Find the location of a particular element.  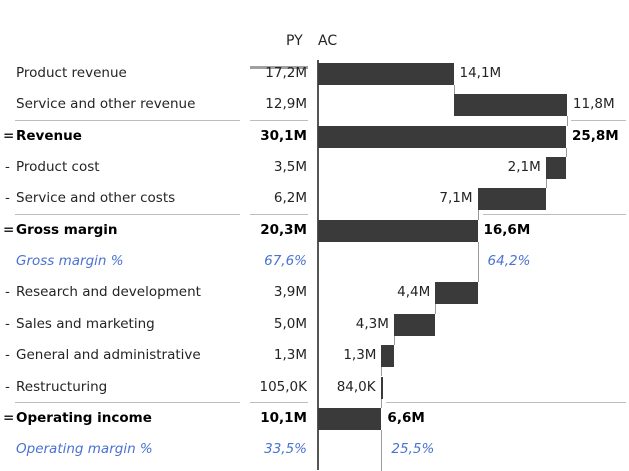

row-label: Research and development is located at coordinates (108, 292).